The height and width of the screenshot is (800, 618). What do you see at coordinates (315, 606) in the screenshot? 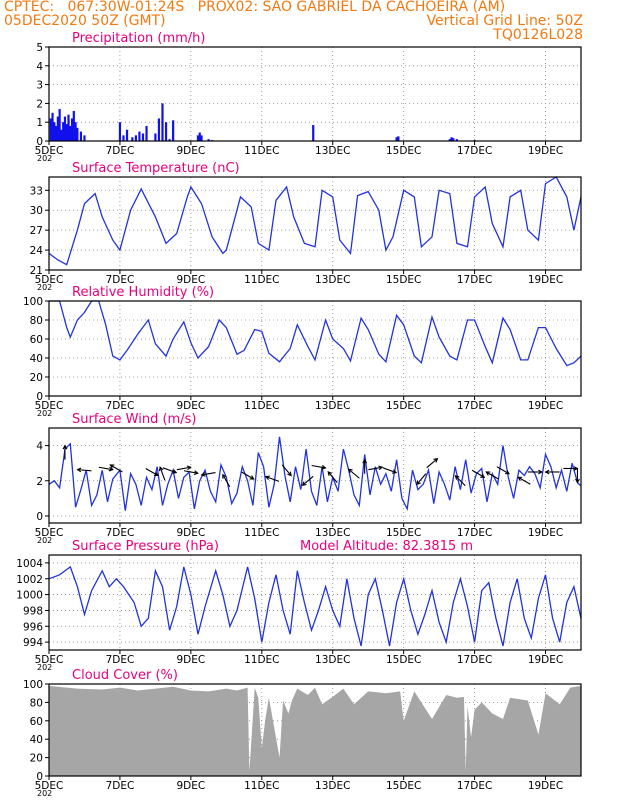
I see `press-series-line` at bounding box center [315, 606].